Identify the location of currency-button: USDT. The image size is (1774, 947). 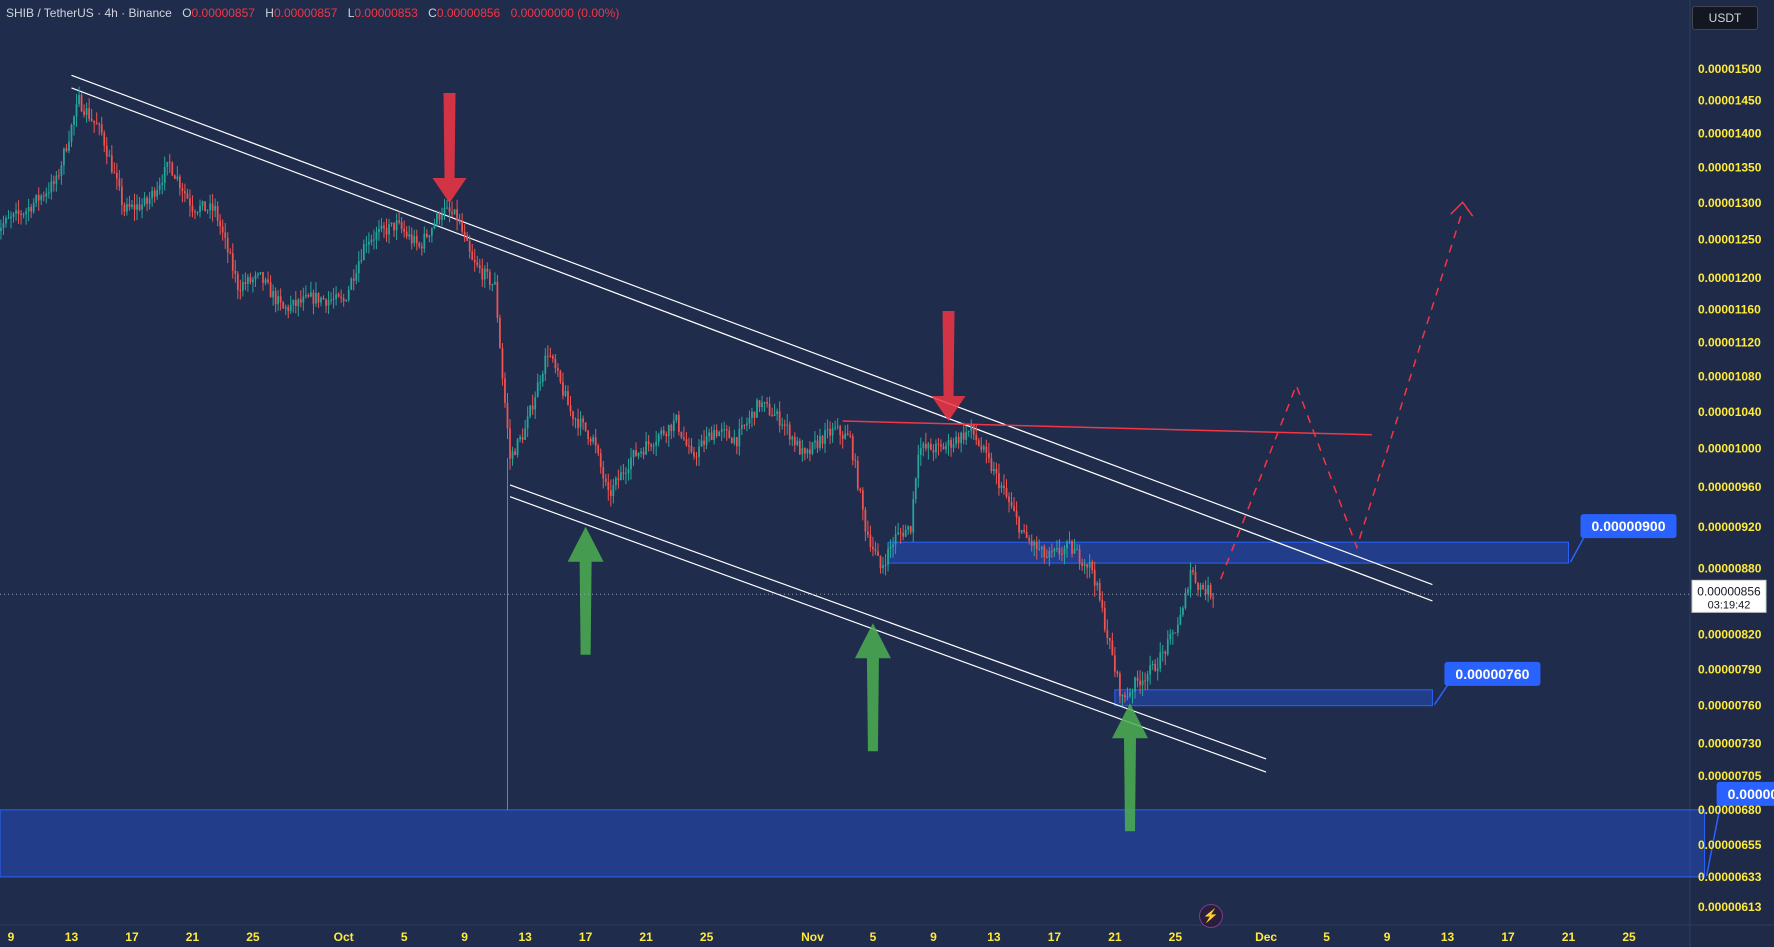
(1725, 18).